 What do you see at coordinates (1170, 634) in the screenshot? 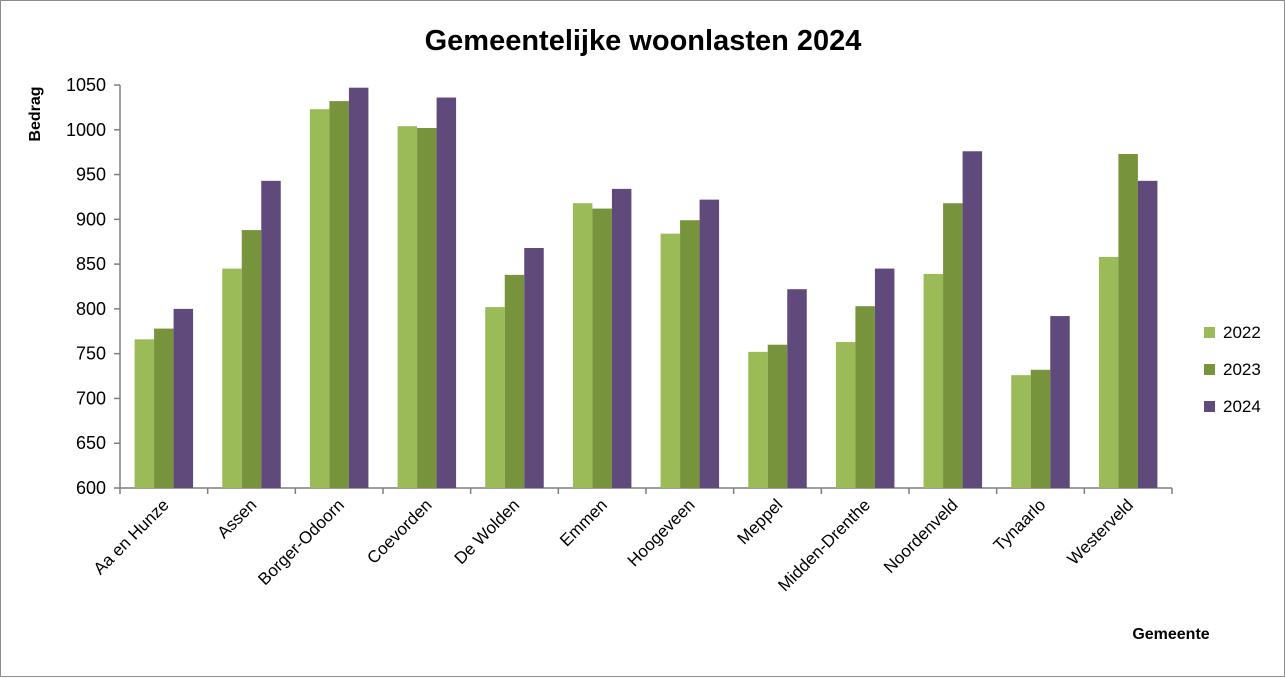
I see `x-axis-label: Gemeente` at bounding box center [1170, 634].